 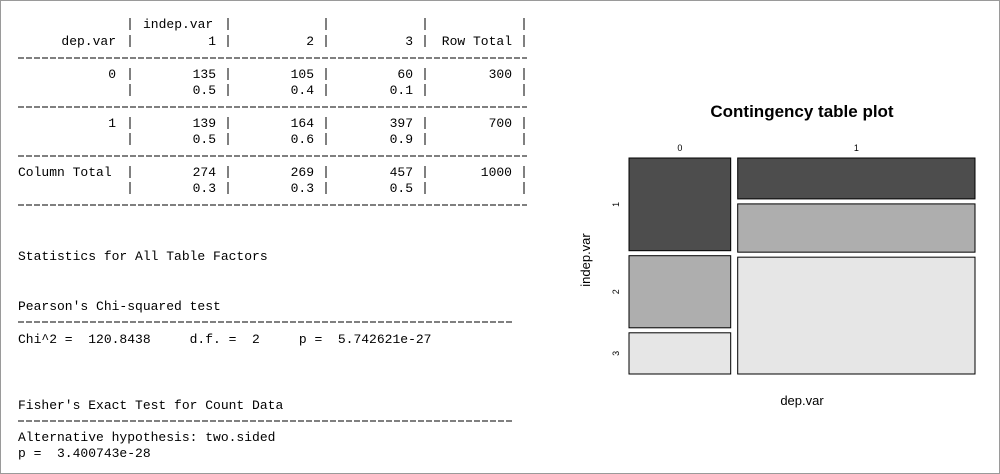 I want to click on x-tick-label: 1, so click(x=856, y=148).